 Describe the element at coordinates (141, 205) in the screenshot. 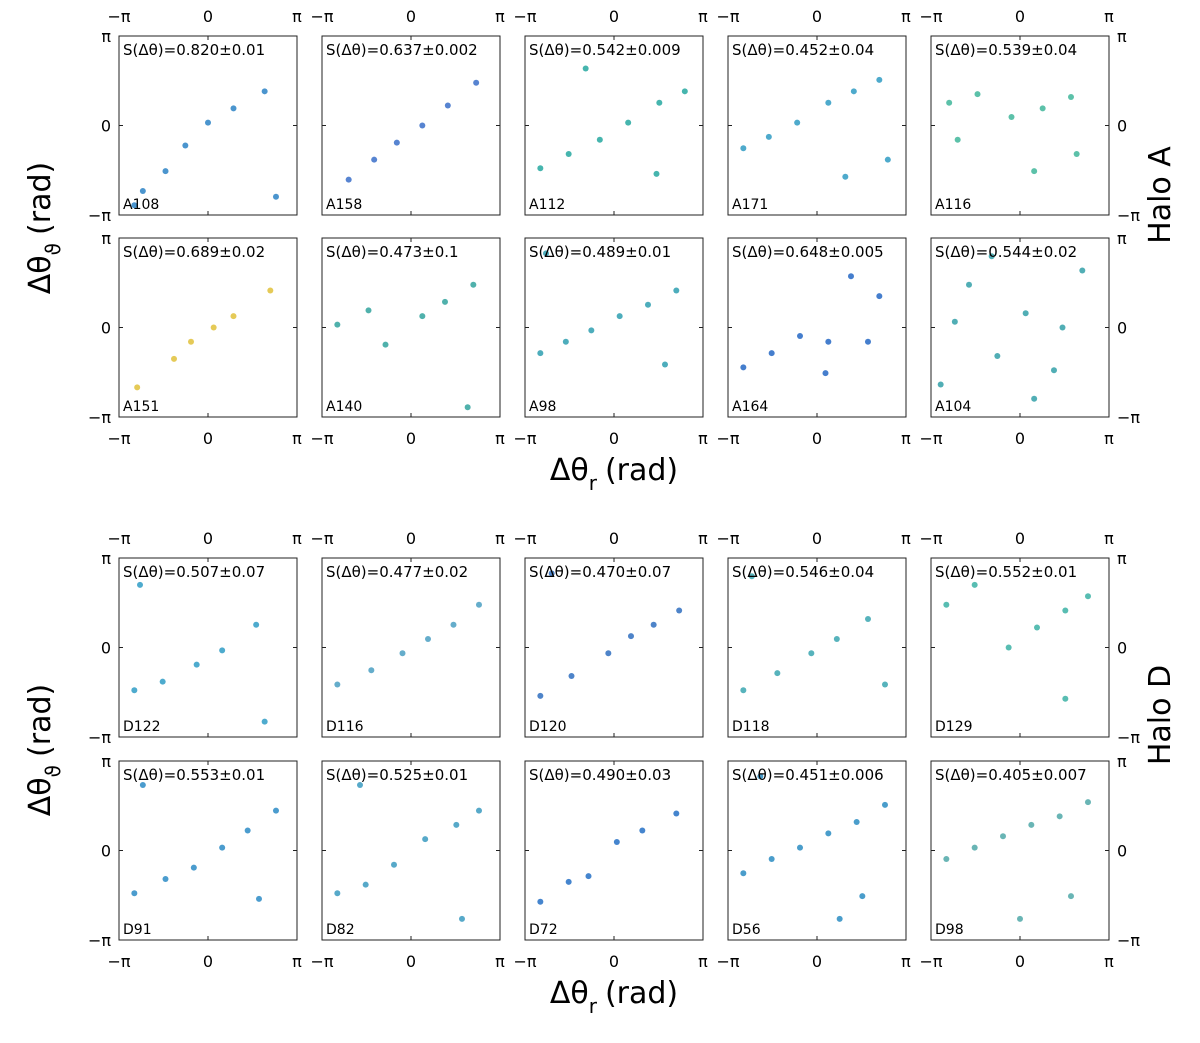

I see `panel-id: A108` at that location.